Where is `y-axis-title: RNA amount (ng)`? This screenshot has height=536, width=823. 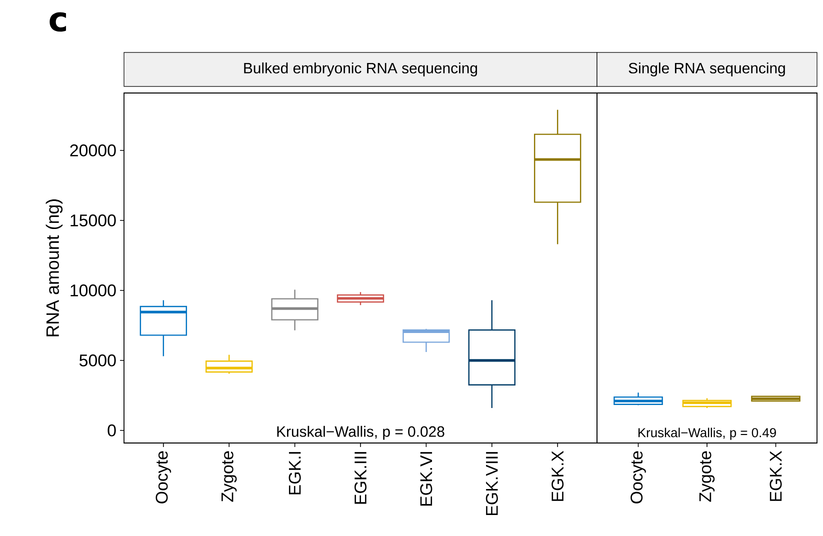 y-axis-title: RNA amount (ng) is located at coordinates (54, 267).